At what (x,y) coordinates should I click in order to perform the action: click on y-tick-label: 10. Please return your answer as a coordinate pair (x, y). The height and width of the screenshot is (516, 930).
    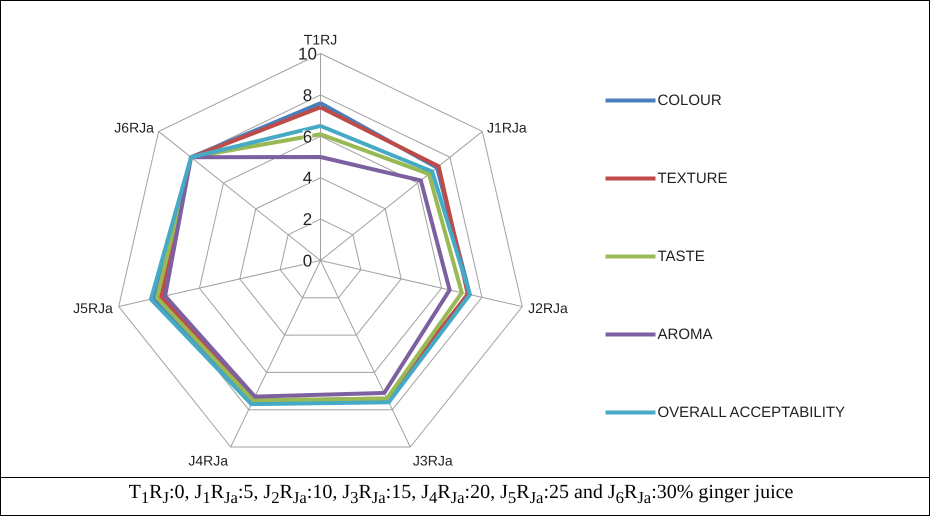
    Looking at the image, I should click on (307, 54).